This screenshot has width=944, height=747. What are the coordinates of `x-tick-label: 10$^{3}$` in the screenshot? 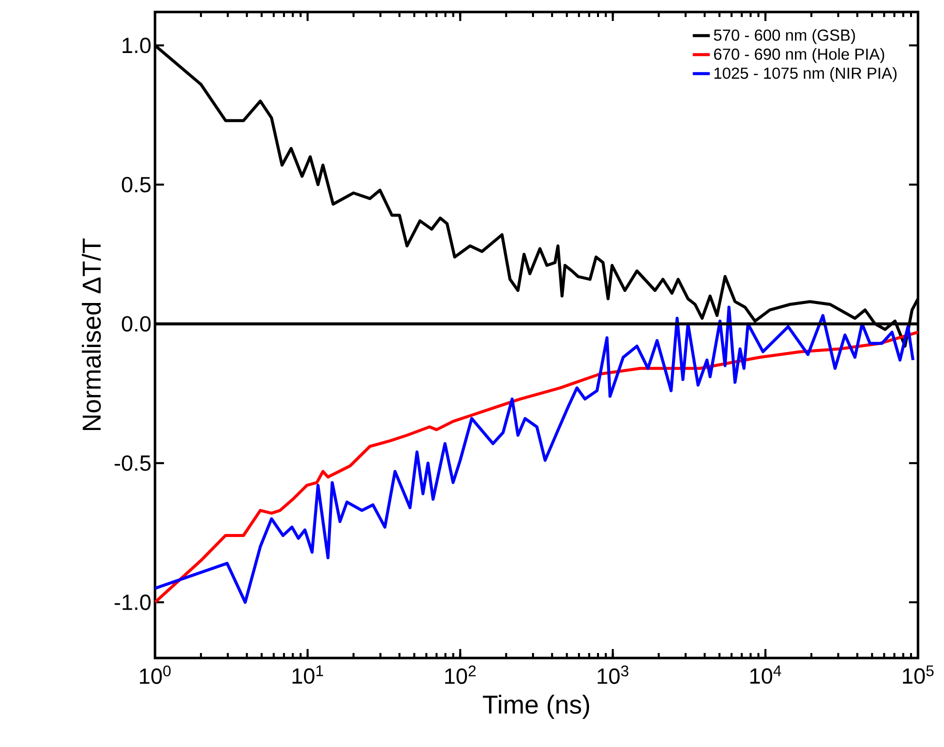 It's located at (613, 675).